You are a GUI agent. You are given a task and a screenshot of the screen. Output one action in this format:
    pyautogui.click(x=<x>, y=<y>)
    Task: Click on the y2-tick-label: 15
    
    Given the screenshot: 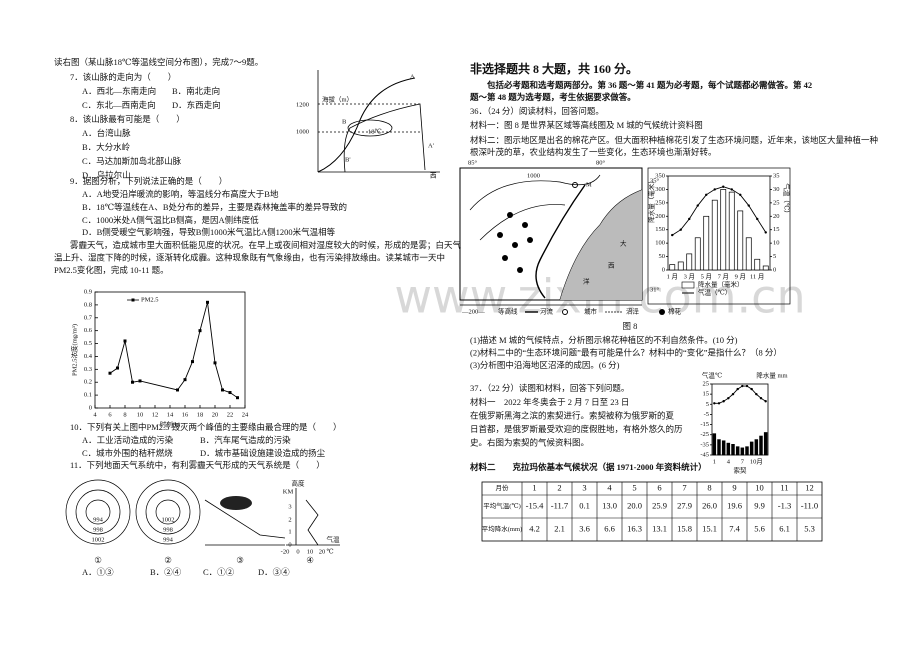 What is the action you would take?
    pyautogui.click(x=776, y=229)
    